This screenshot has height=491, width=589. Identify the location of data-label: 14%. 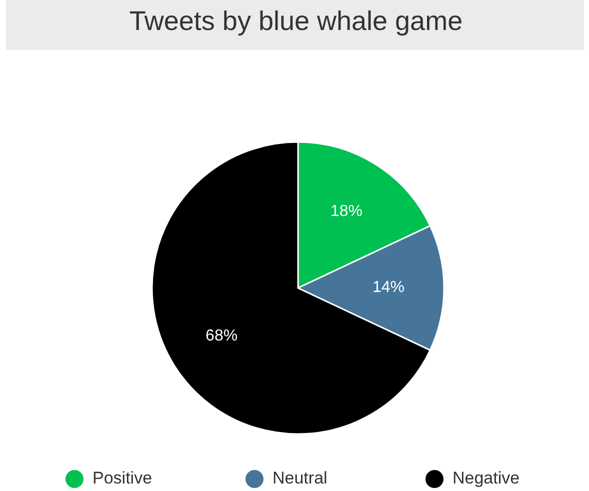
(388, 287).